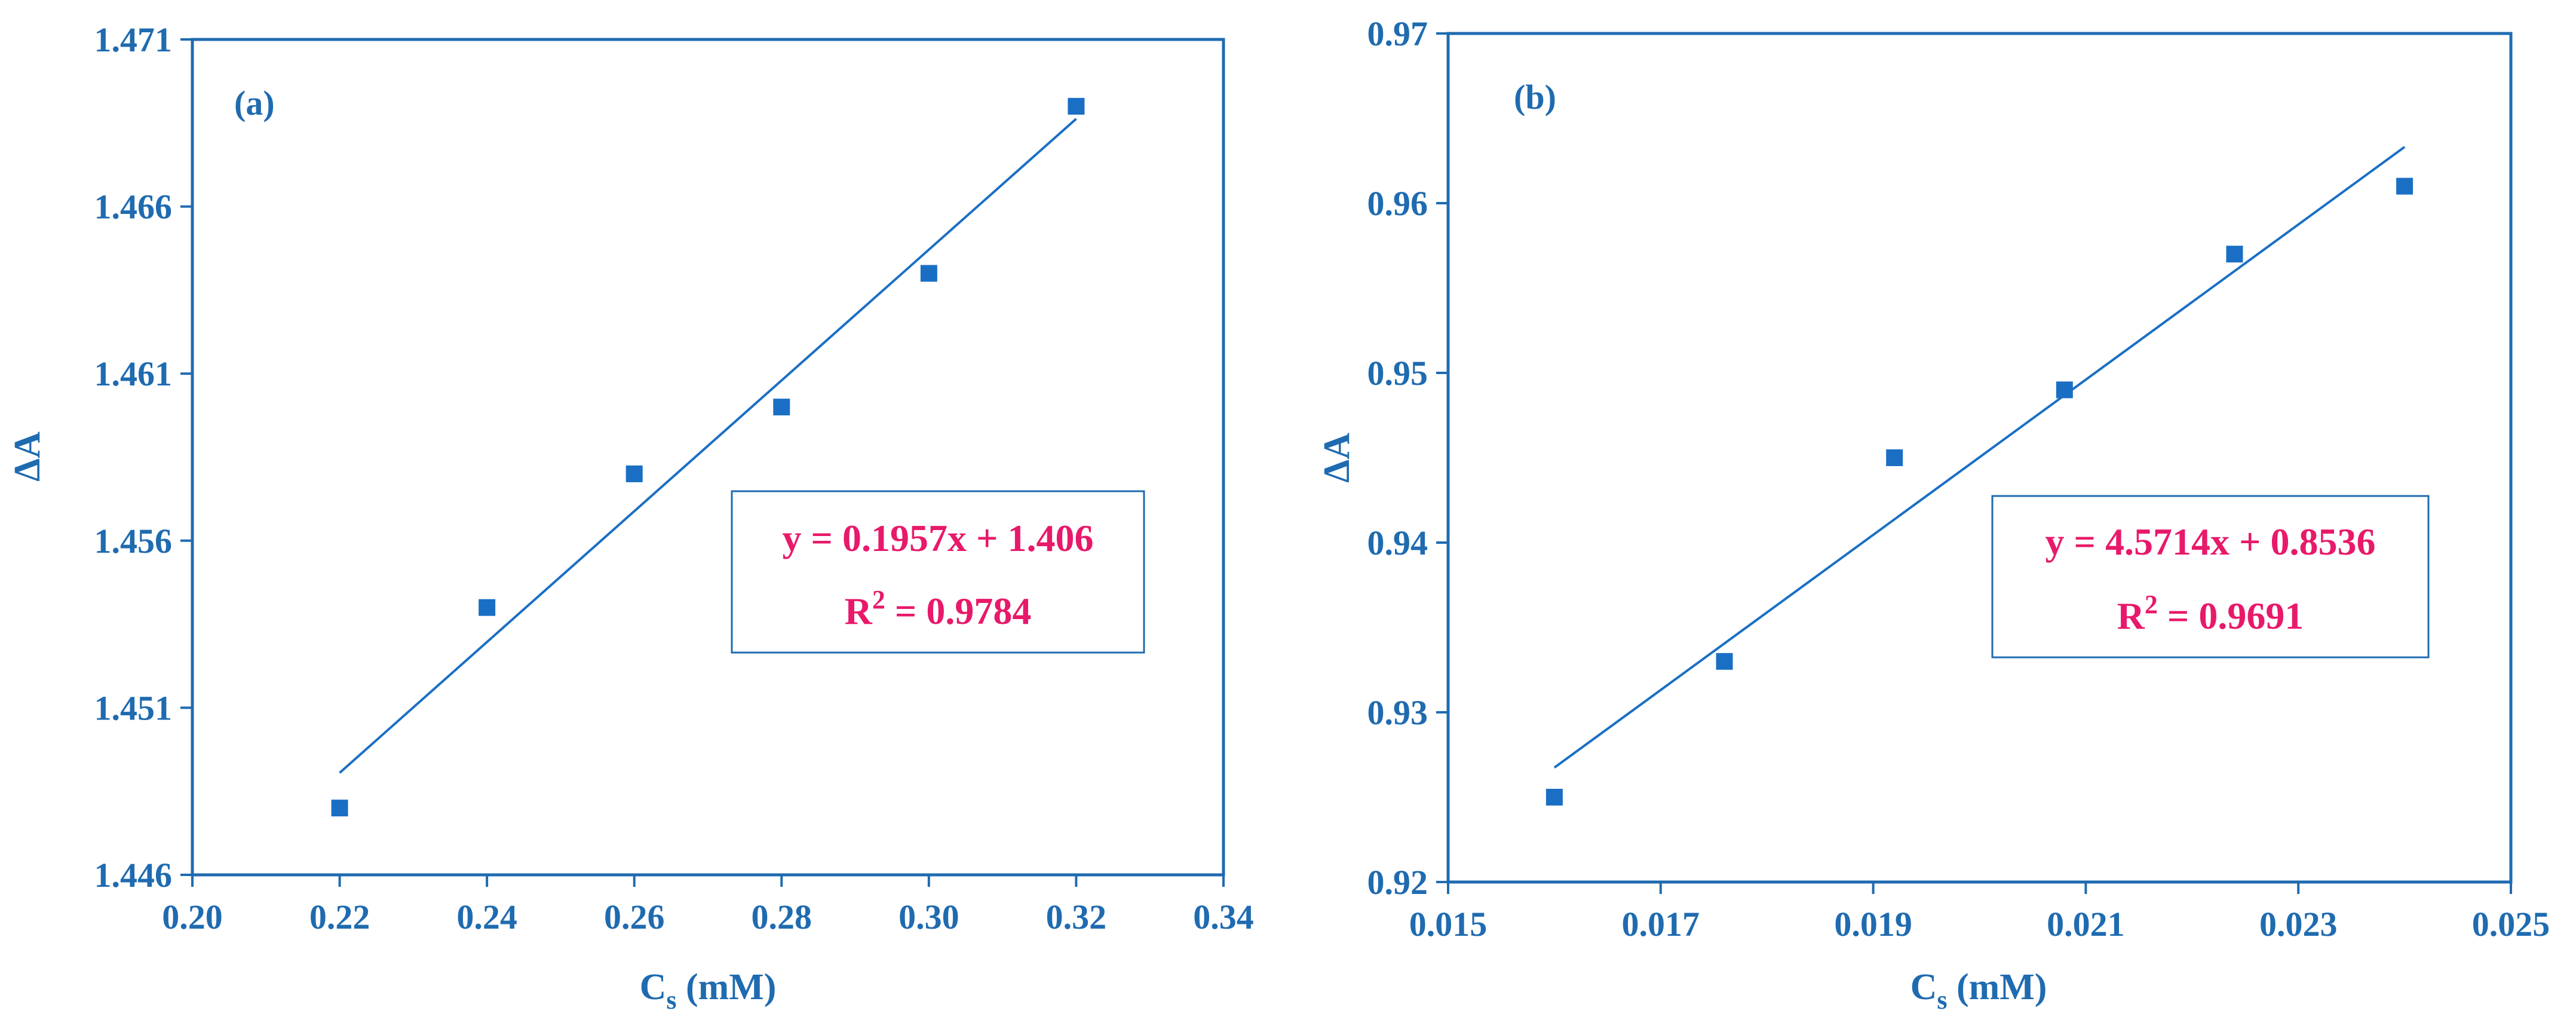  What do you see at coordinates (339, 917) in the screenshot?
I see `x-tick-label: 0.22` at bounding box center [339, 917].